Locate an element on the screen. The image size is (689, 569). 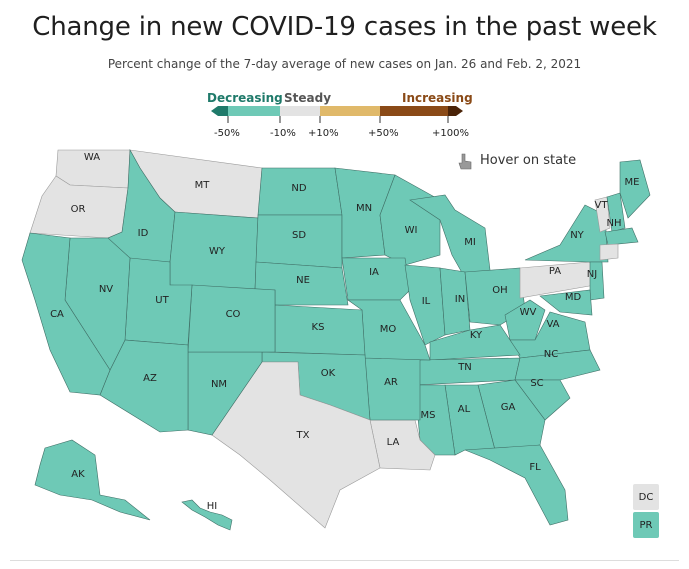
state-tx is located at coordinates (296, 445).